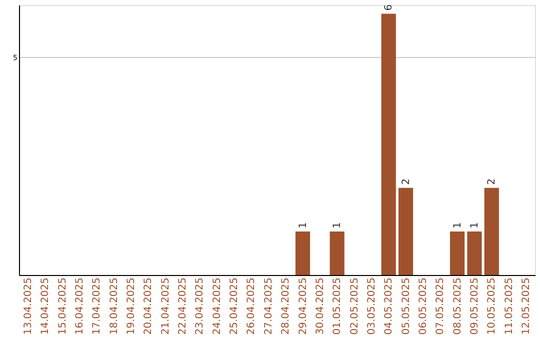  What do you see at coordinates (440, 306) in the screenshot?
I see `x-tick-label: 07.05.2025` at bounding box center [440, 306].